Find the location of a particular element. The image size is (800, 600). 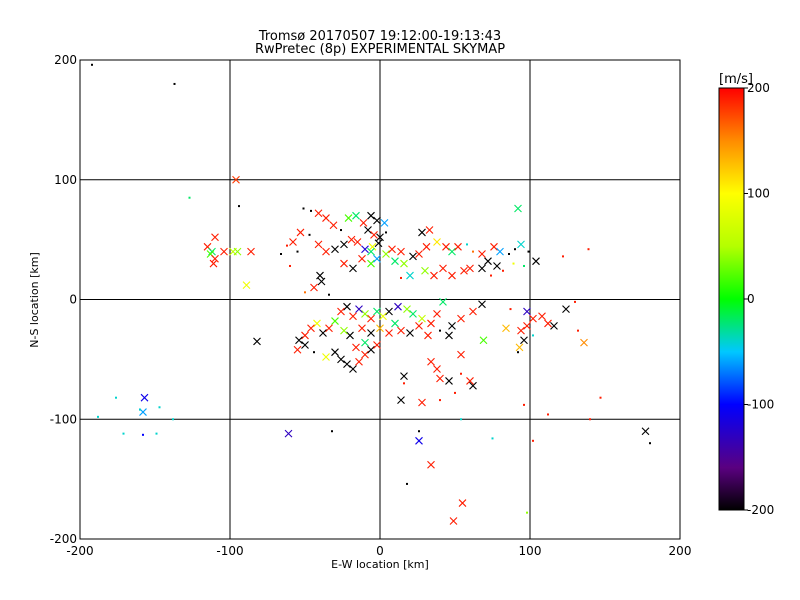

y-tick-label: -100 is located at coordinates (63, 419).